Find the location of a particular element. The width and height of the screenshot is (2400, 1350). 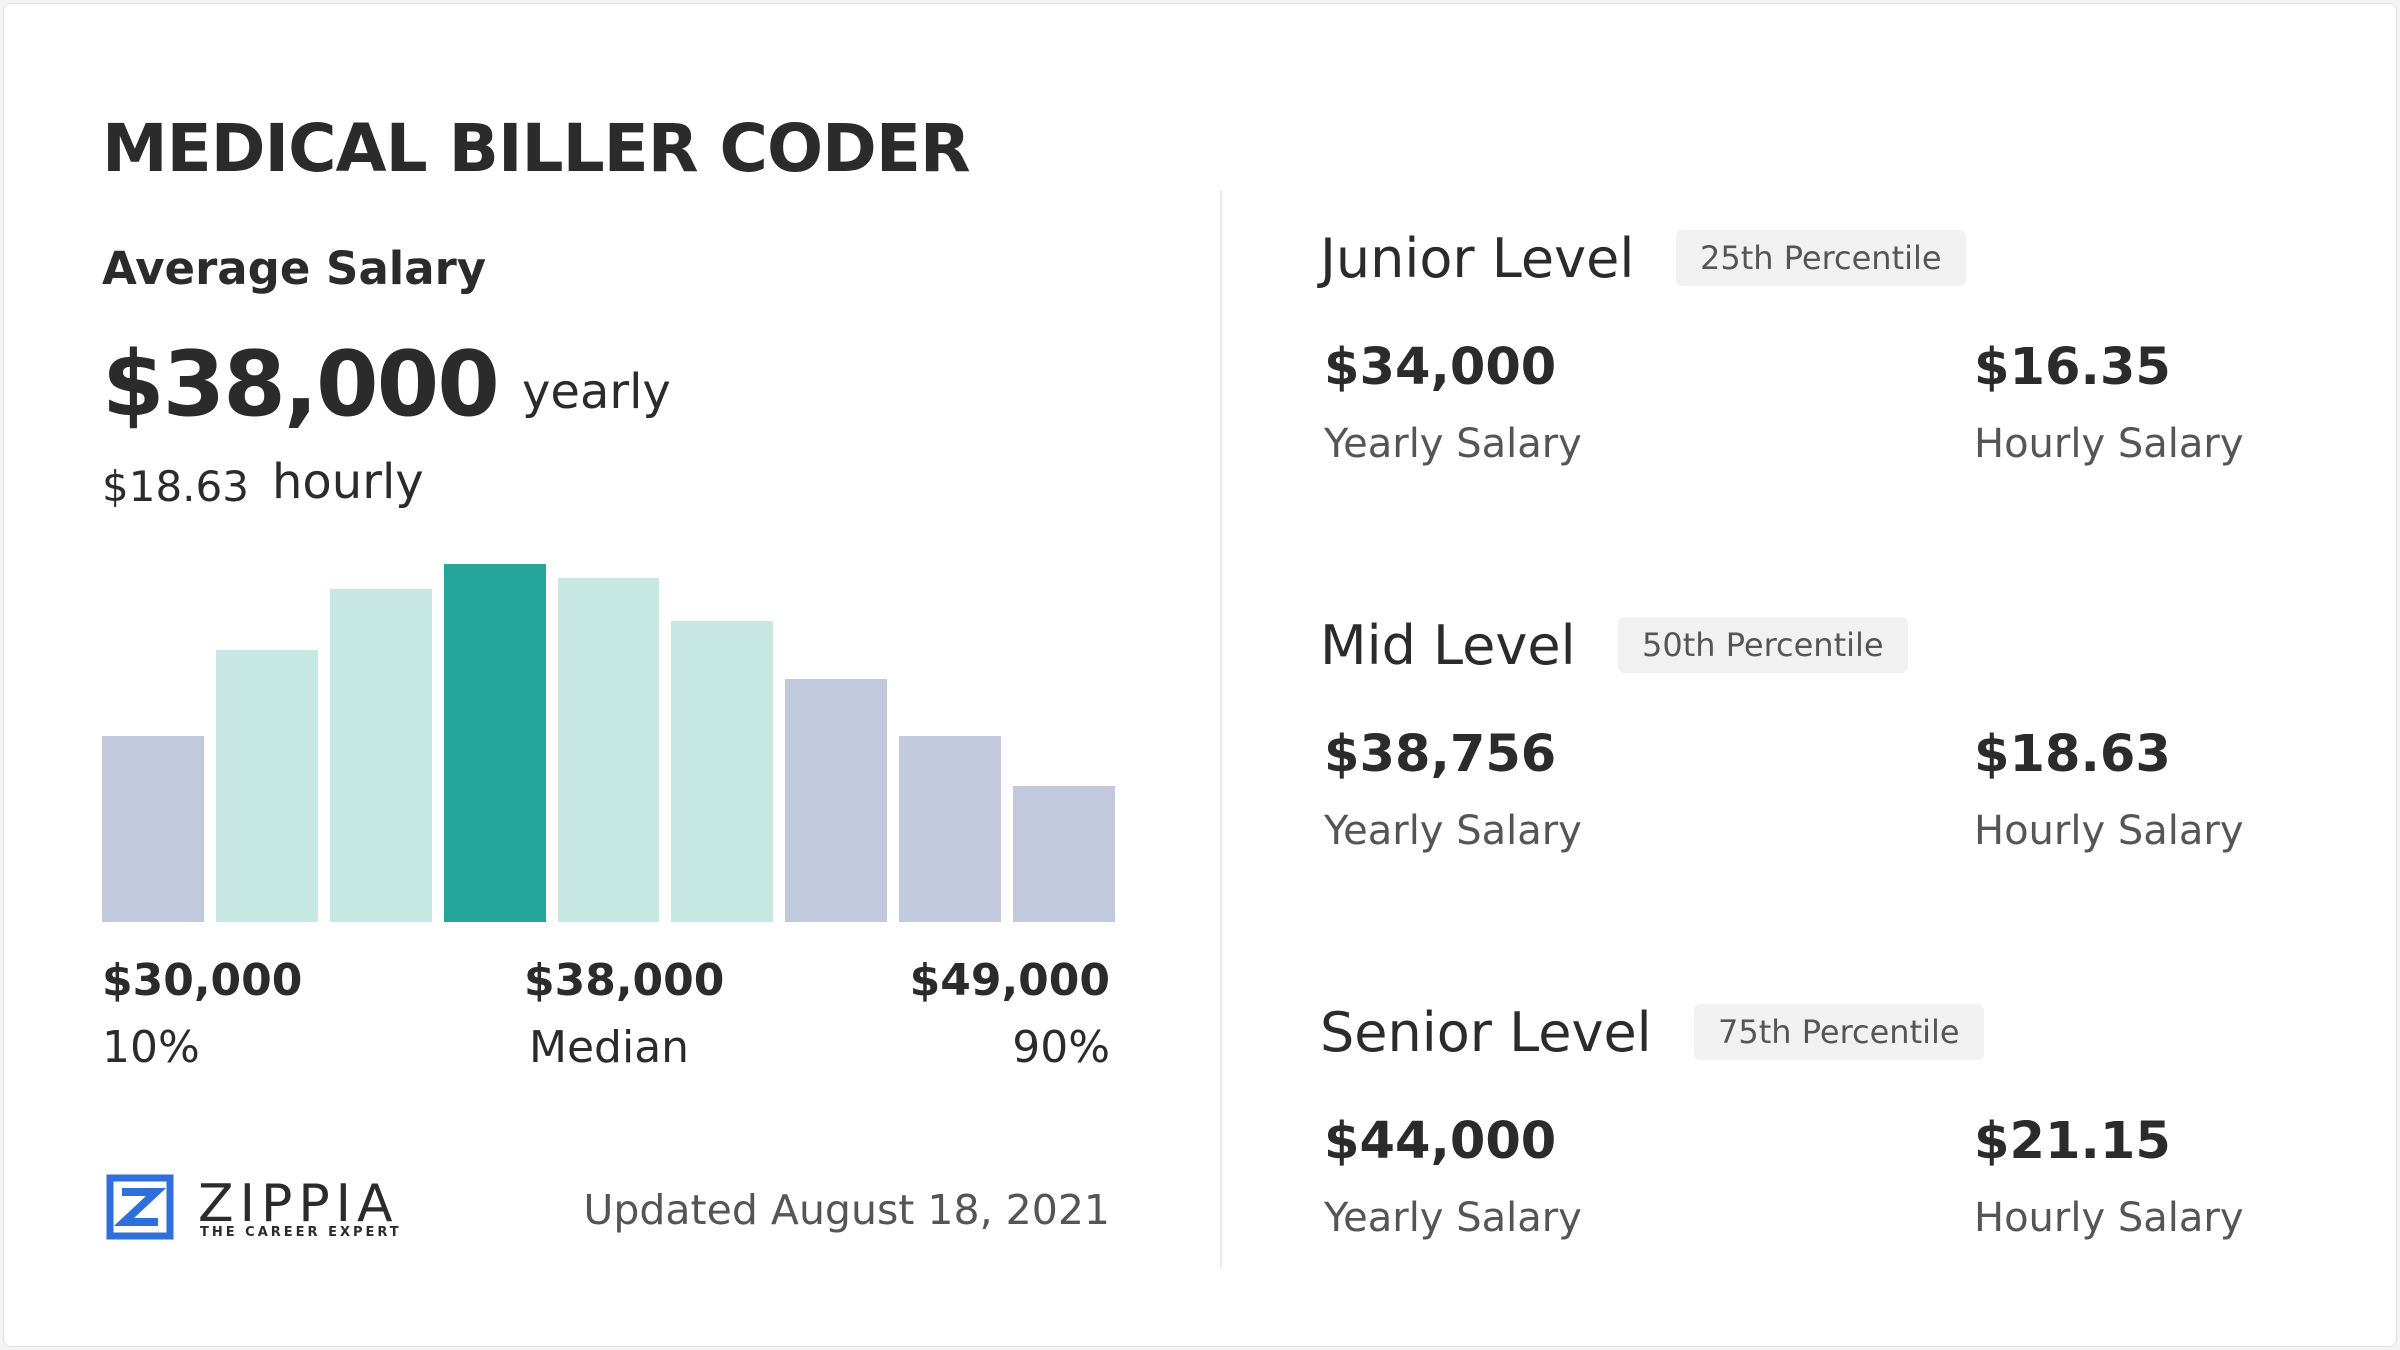

histogram is located at coordinates (608, 743).